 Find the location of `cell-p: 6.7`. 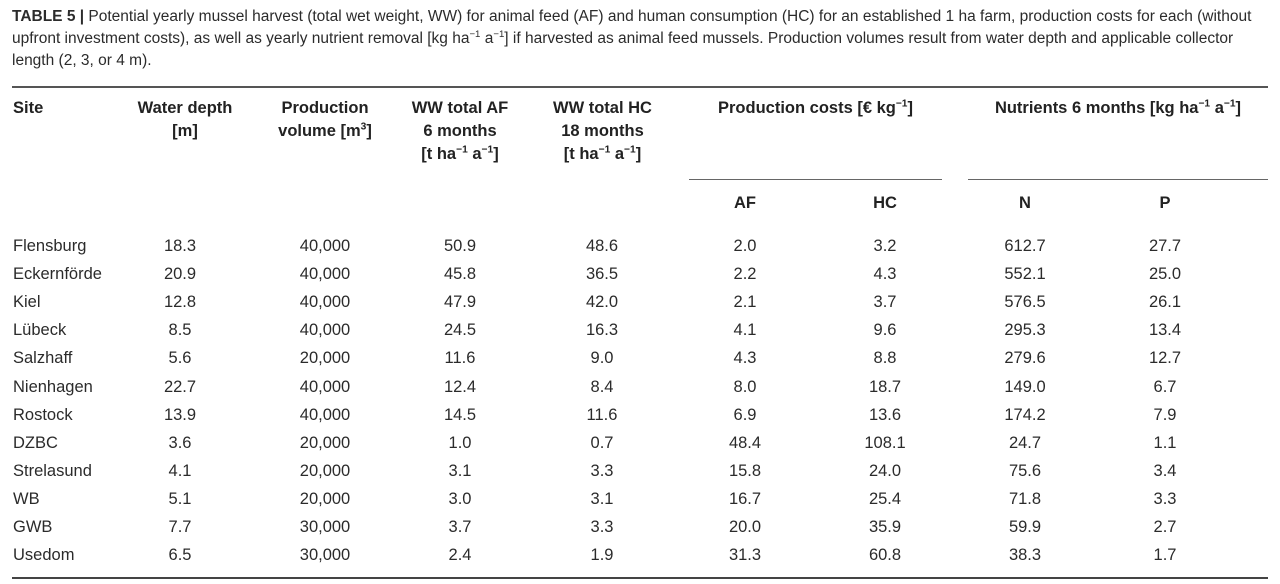

cell-p: 6.7 is located at coordinates (1165, 386).